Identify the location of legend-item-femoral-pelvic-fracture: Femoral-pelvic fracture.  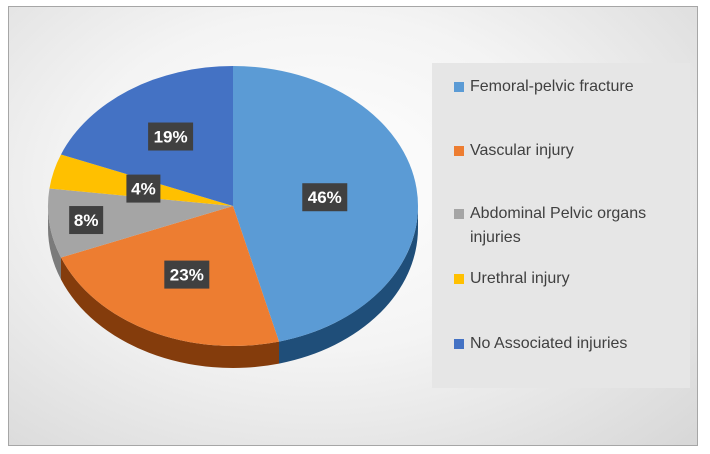
(568, 87).